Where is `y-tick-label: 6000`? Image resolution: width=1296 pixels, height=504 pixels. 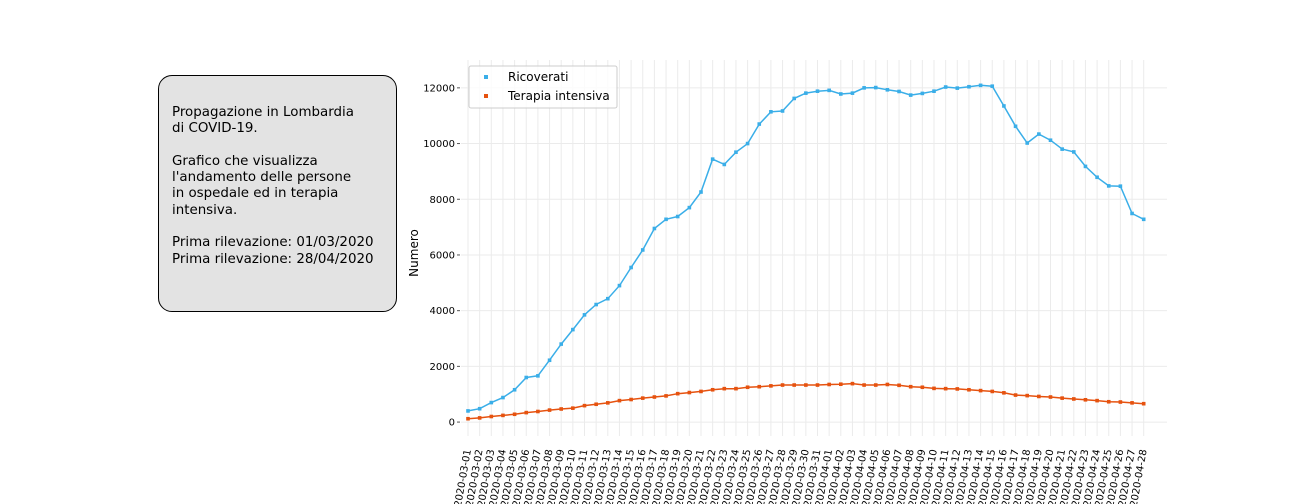
y-tick-label: 6000 is located at coordinates (442, 255).